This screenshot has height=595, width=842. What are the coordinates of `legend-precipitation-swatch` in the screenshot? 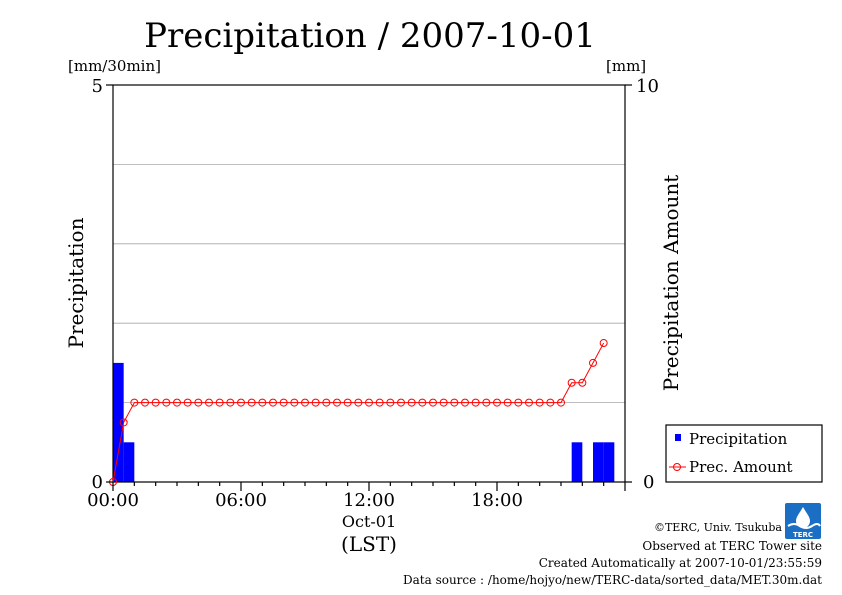 It's located at (678, 437).